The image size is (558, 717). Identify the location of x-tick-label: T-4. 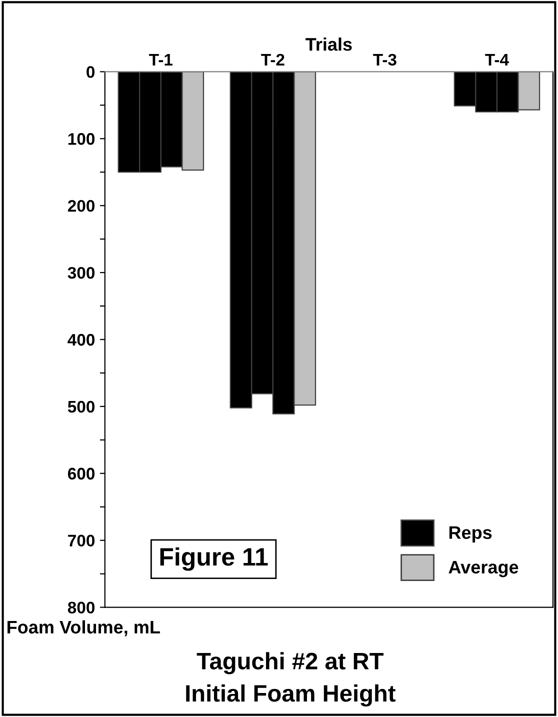
(497, 60).